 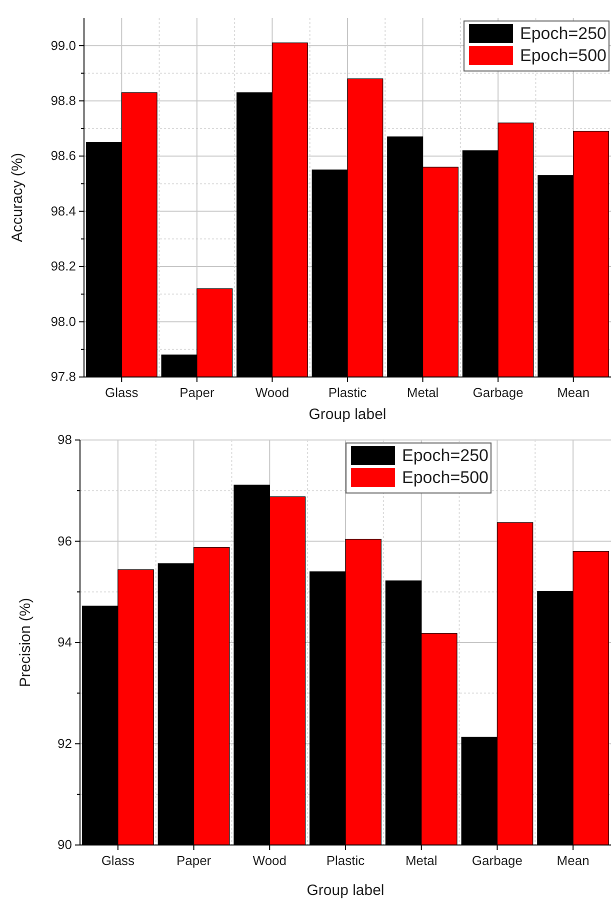 I want to click on y-tick-label: 98.6, so click(x=63, y=156).